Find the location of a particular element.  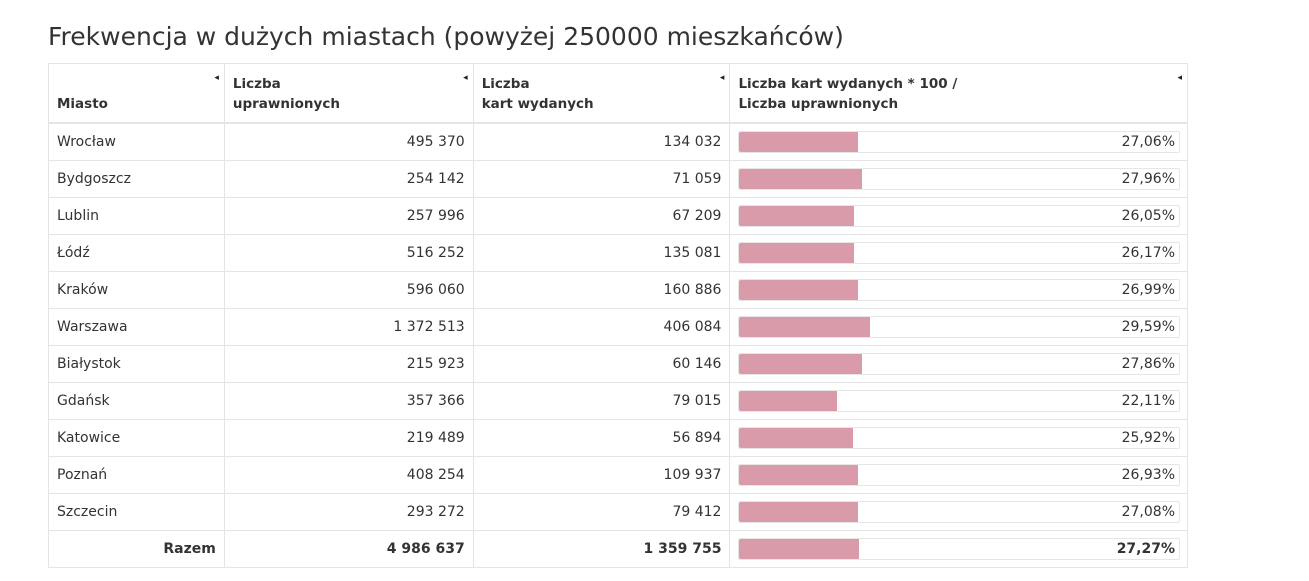

turnout-bar: 26,05% is located at coordinates (959, 216).